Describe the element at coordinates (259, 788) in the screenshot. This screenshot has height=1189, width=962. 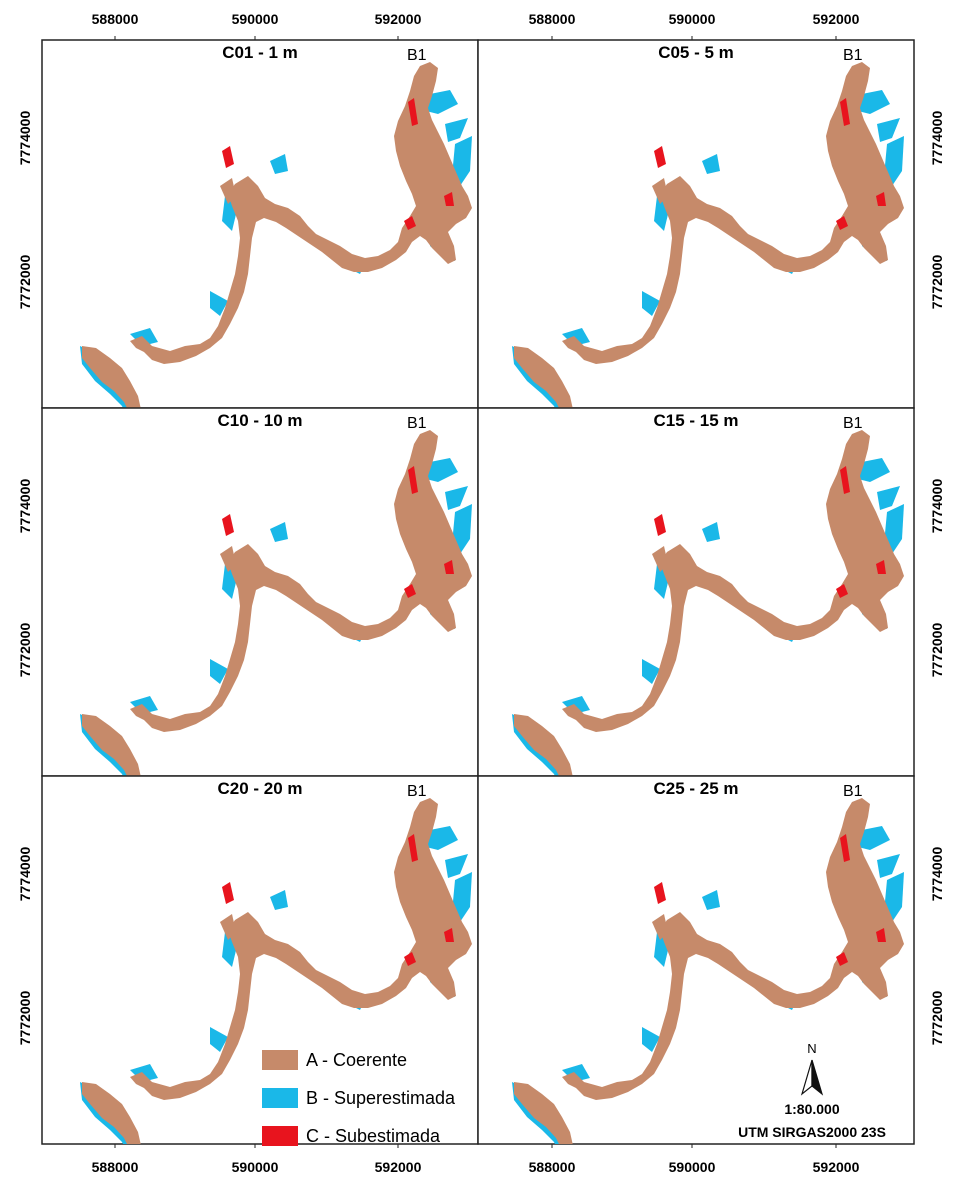
I see `panel-title: C20 - 20 m` at that location.